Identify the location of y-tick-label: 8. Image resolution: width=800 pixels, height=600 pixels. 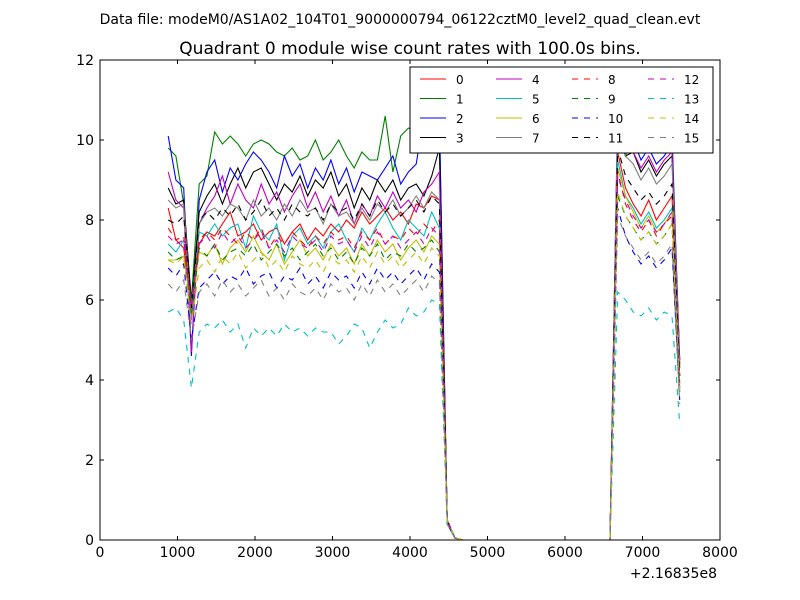
(89, 221).